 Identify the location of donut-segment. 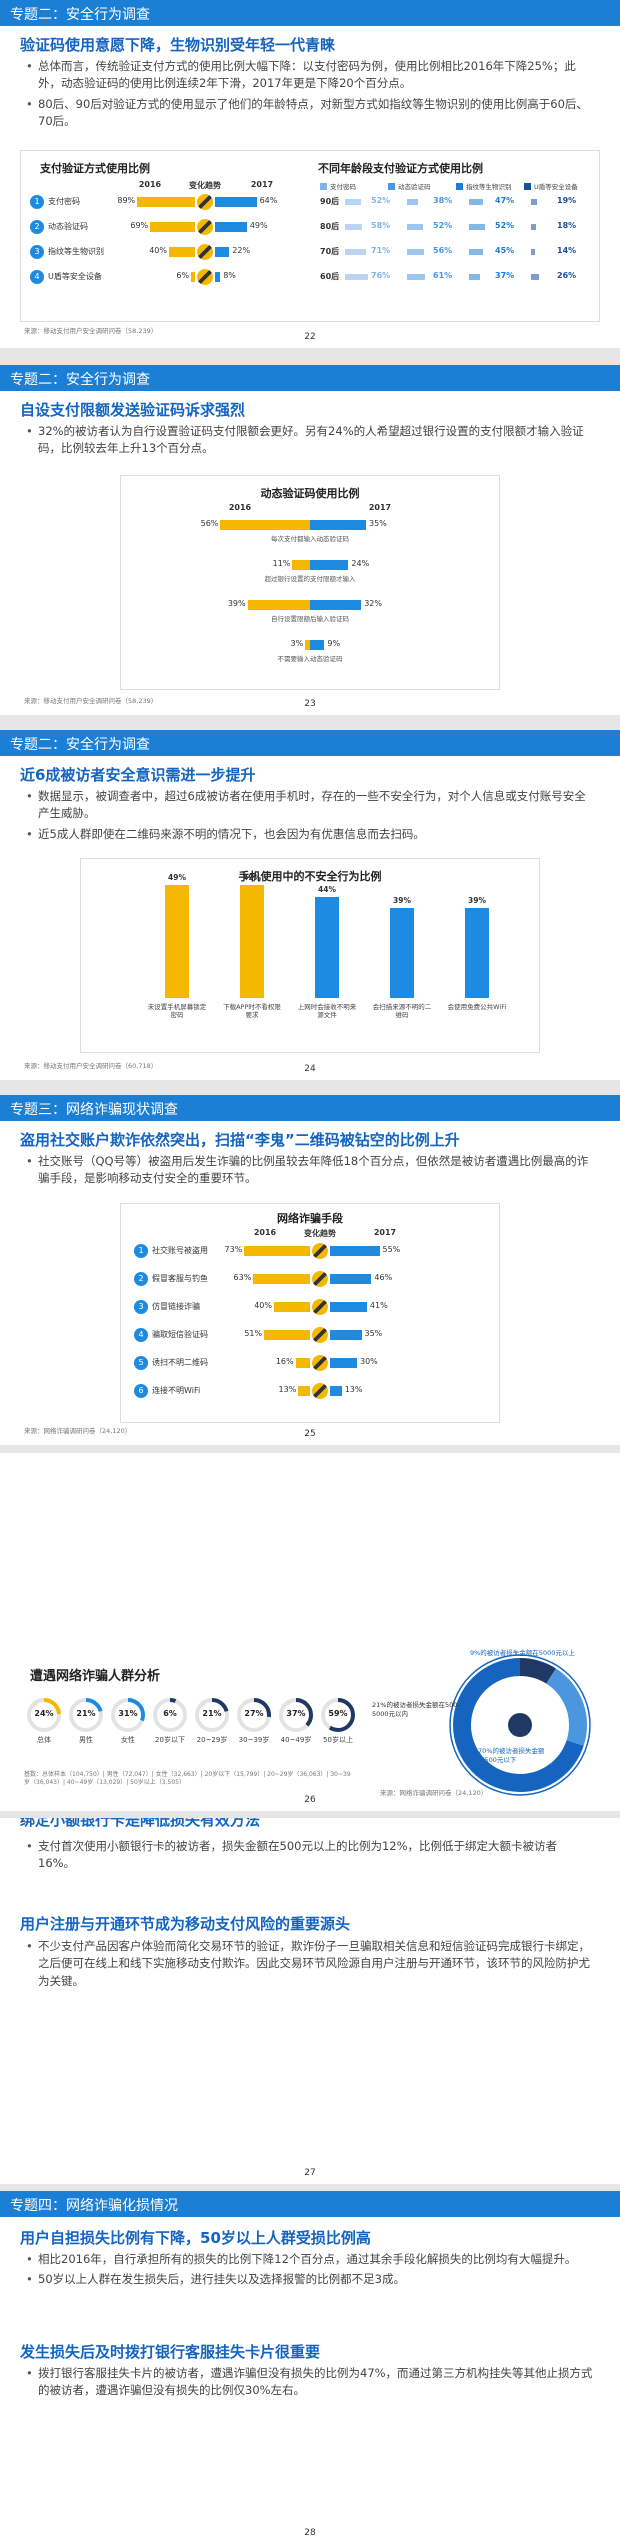
(520, 1725).